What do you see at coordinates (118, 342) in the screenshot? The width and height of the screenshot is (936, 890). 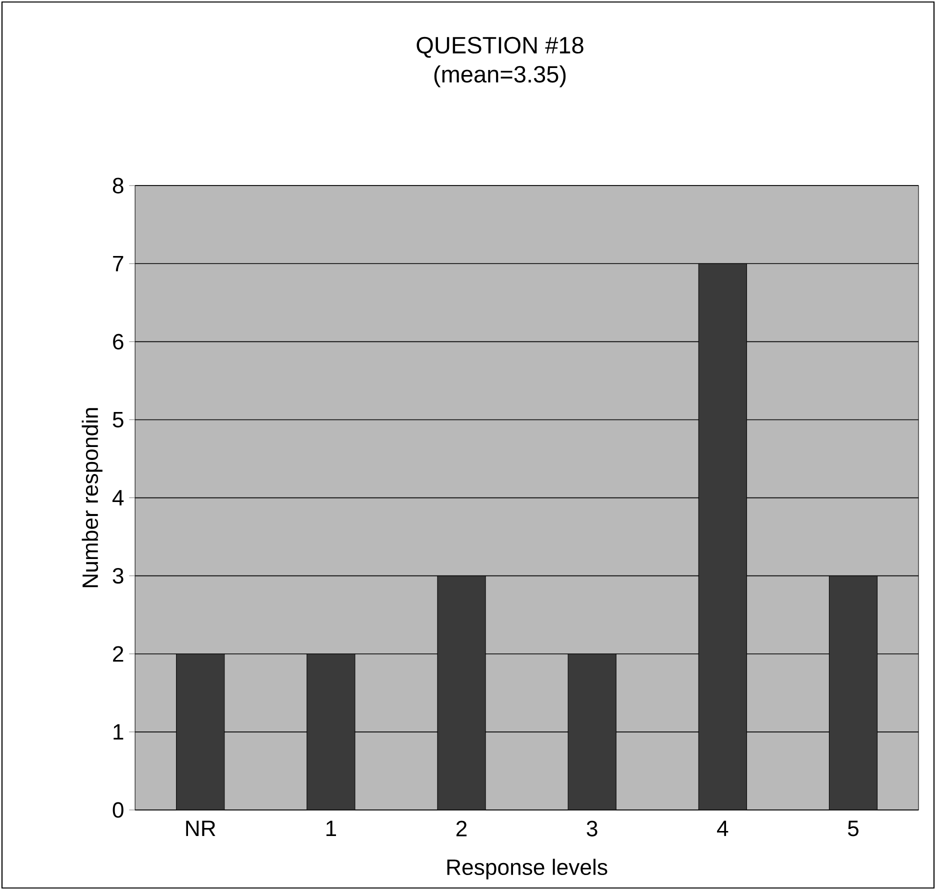 I see `y-tick-label: 6` at bounding box center [118, 342].